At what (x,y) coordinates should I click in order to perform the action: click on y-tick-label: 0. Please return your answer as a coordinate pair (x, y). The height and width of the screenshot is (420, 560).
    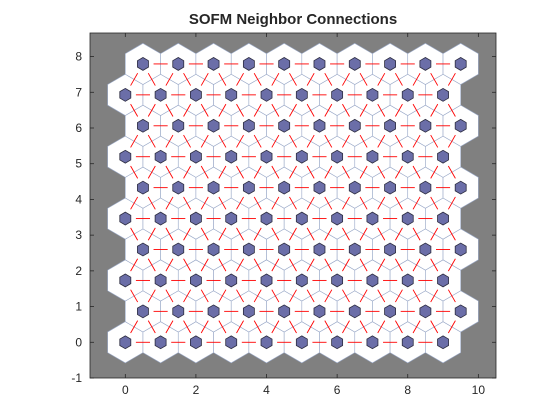
    Looking at the image, I should click on (78, 342).